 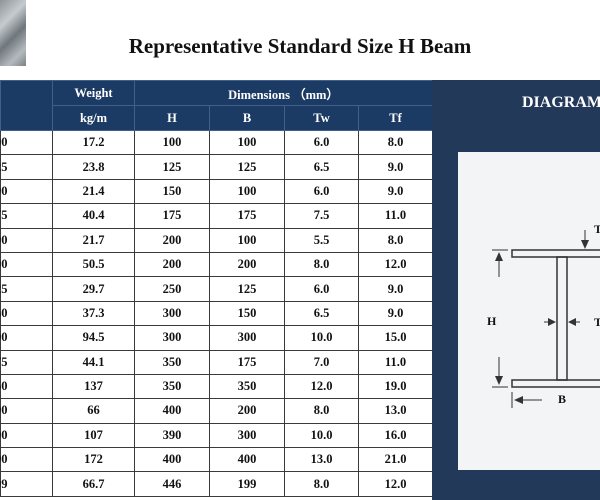 What do you see at coordinates (247, 460) in the screenshot?
I see `cell-b: 400` at bounding box center [247, 460].